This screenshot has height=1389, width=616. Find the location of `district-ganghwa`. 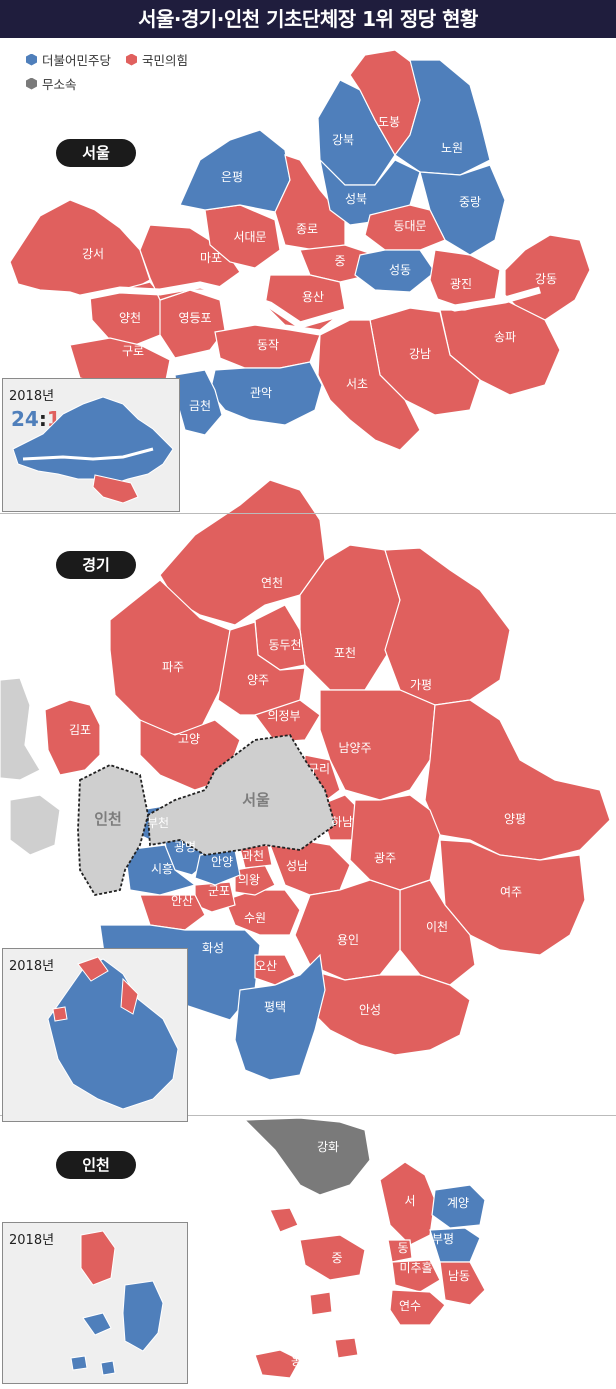

district-ganghwa is located at coordinates (307, 1156).